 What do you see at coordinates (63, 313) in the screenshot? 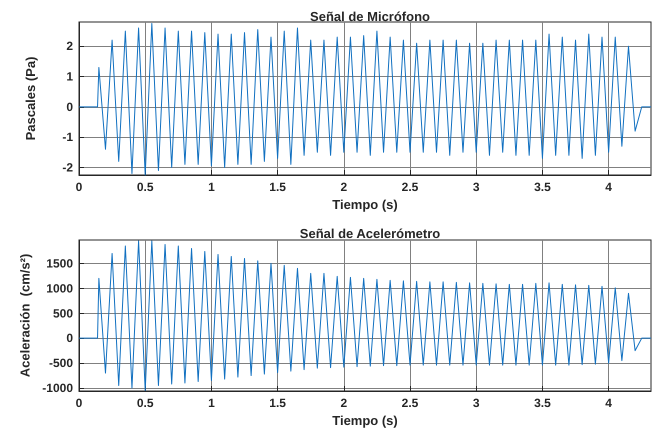
I see `y-tick-label: 500` at bounding box center [63, 313].